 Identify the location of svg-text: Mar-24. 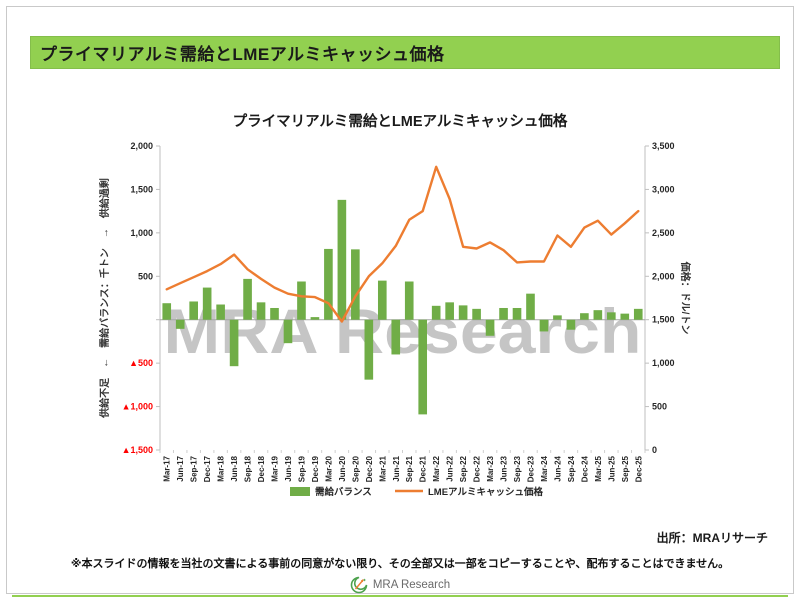
(544, 468).